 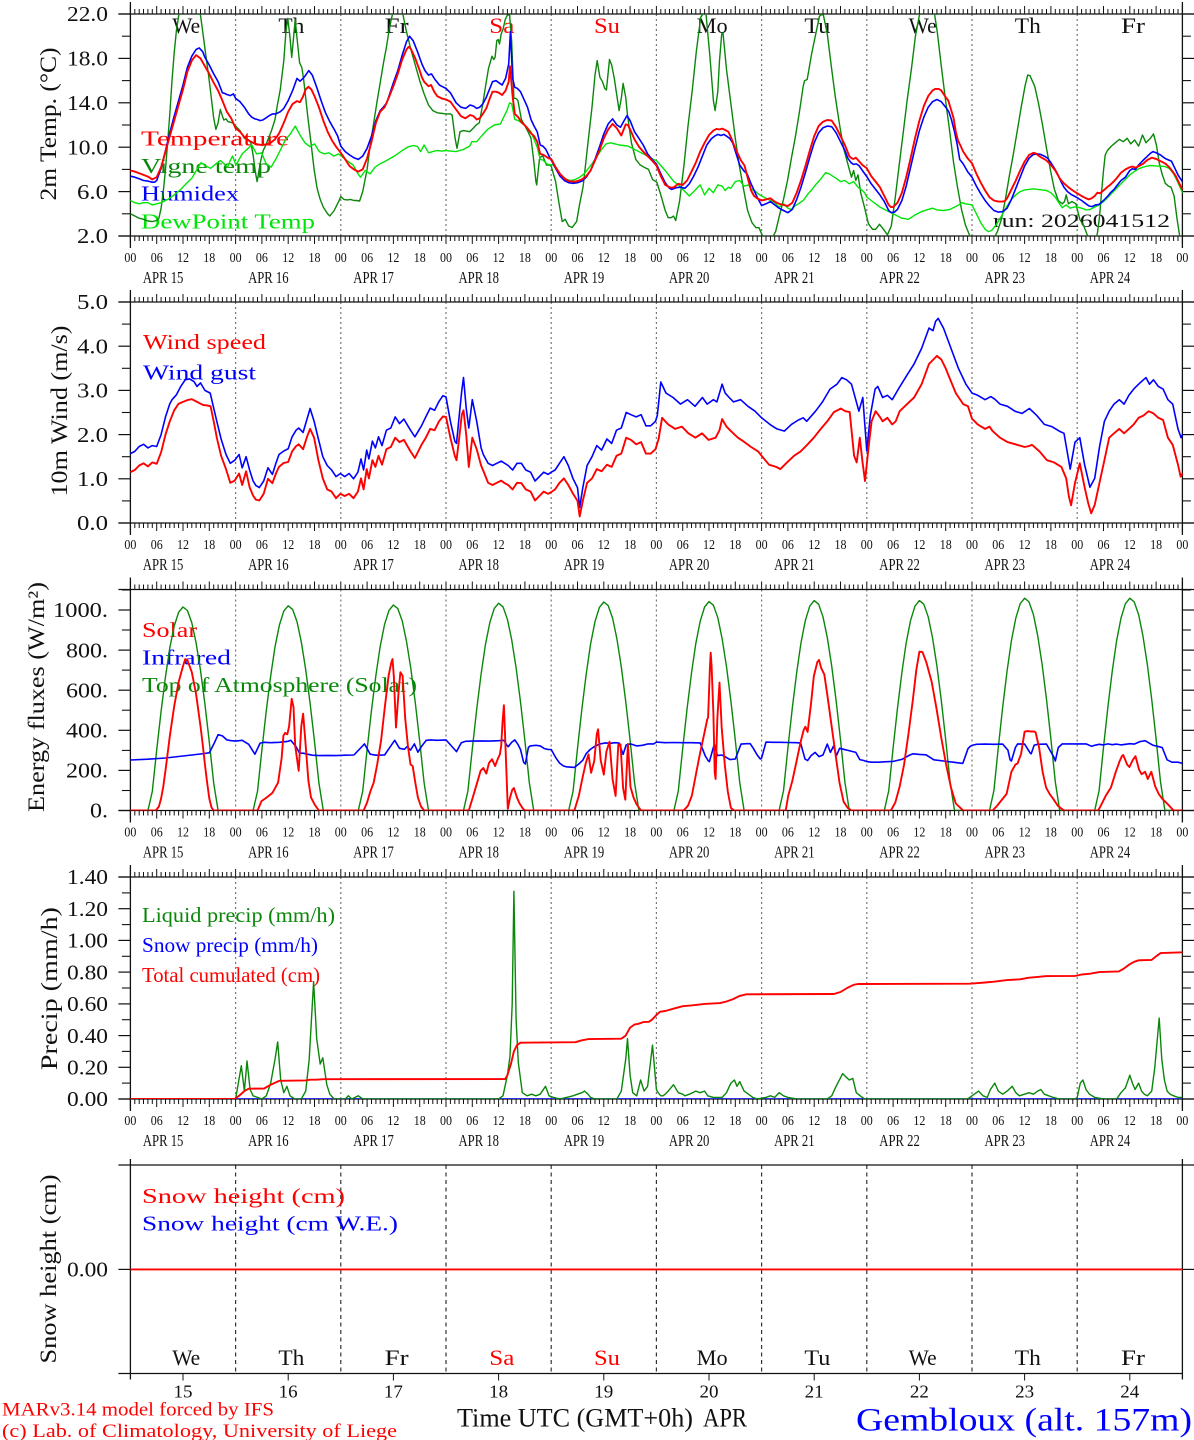 What do you see at coordinates (199, 373) in the screenshot?
I see `svg-text: Wind gust` at bounding box center [199, 373].